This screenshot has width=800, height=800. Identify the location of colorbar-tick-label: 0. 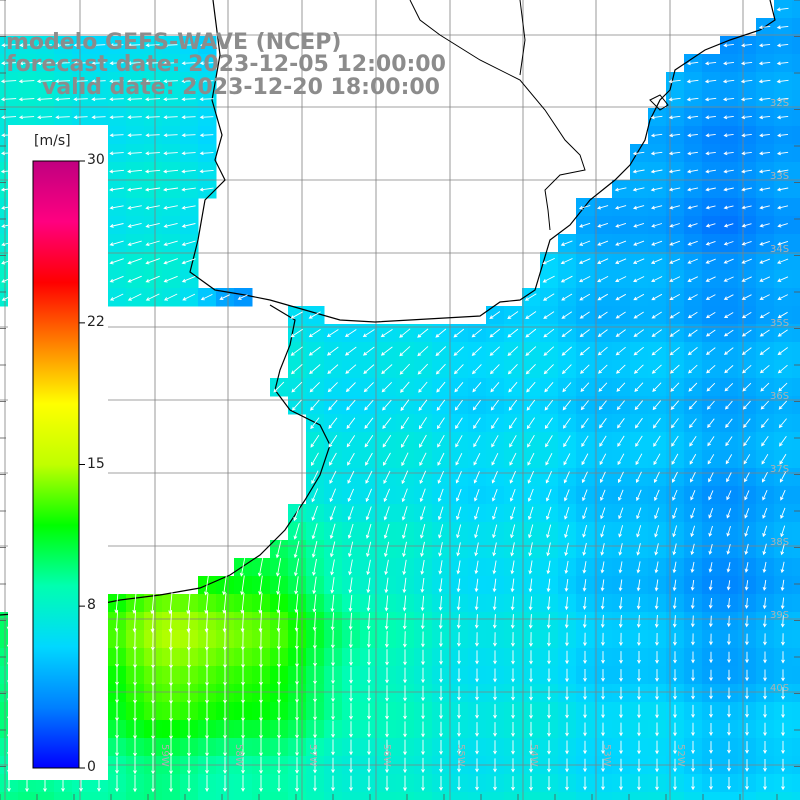
(91, 767).